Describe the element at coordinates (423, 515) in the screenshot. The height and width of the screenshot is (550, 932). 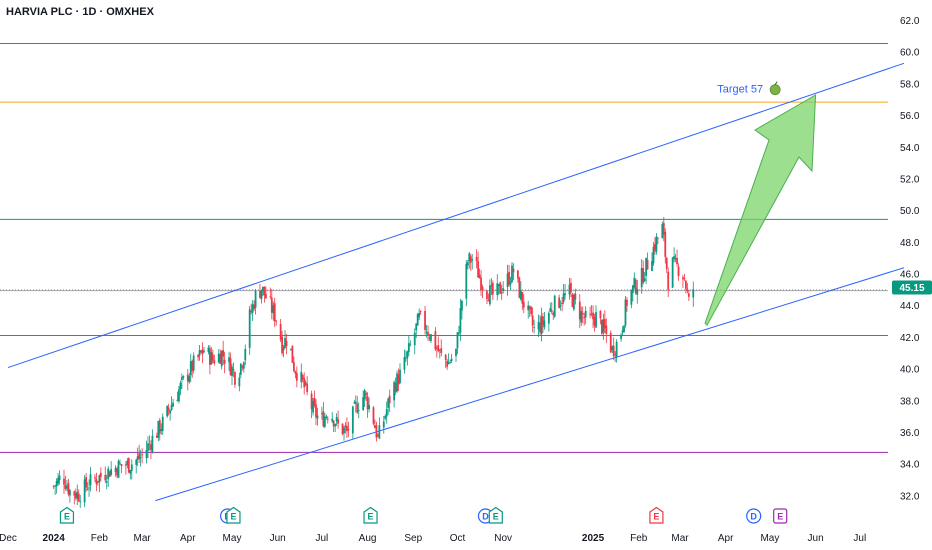
I see `event-markers: EDEEDEEDE` at that location.